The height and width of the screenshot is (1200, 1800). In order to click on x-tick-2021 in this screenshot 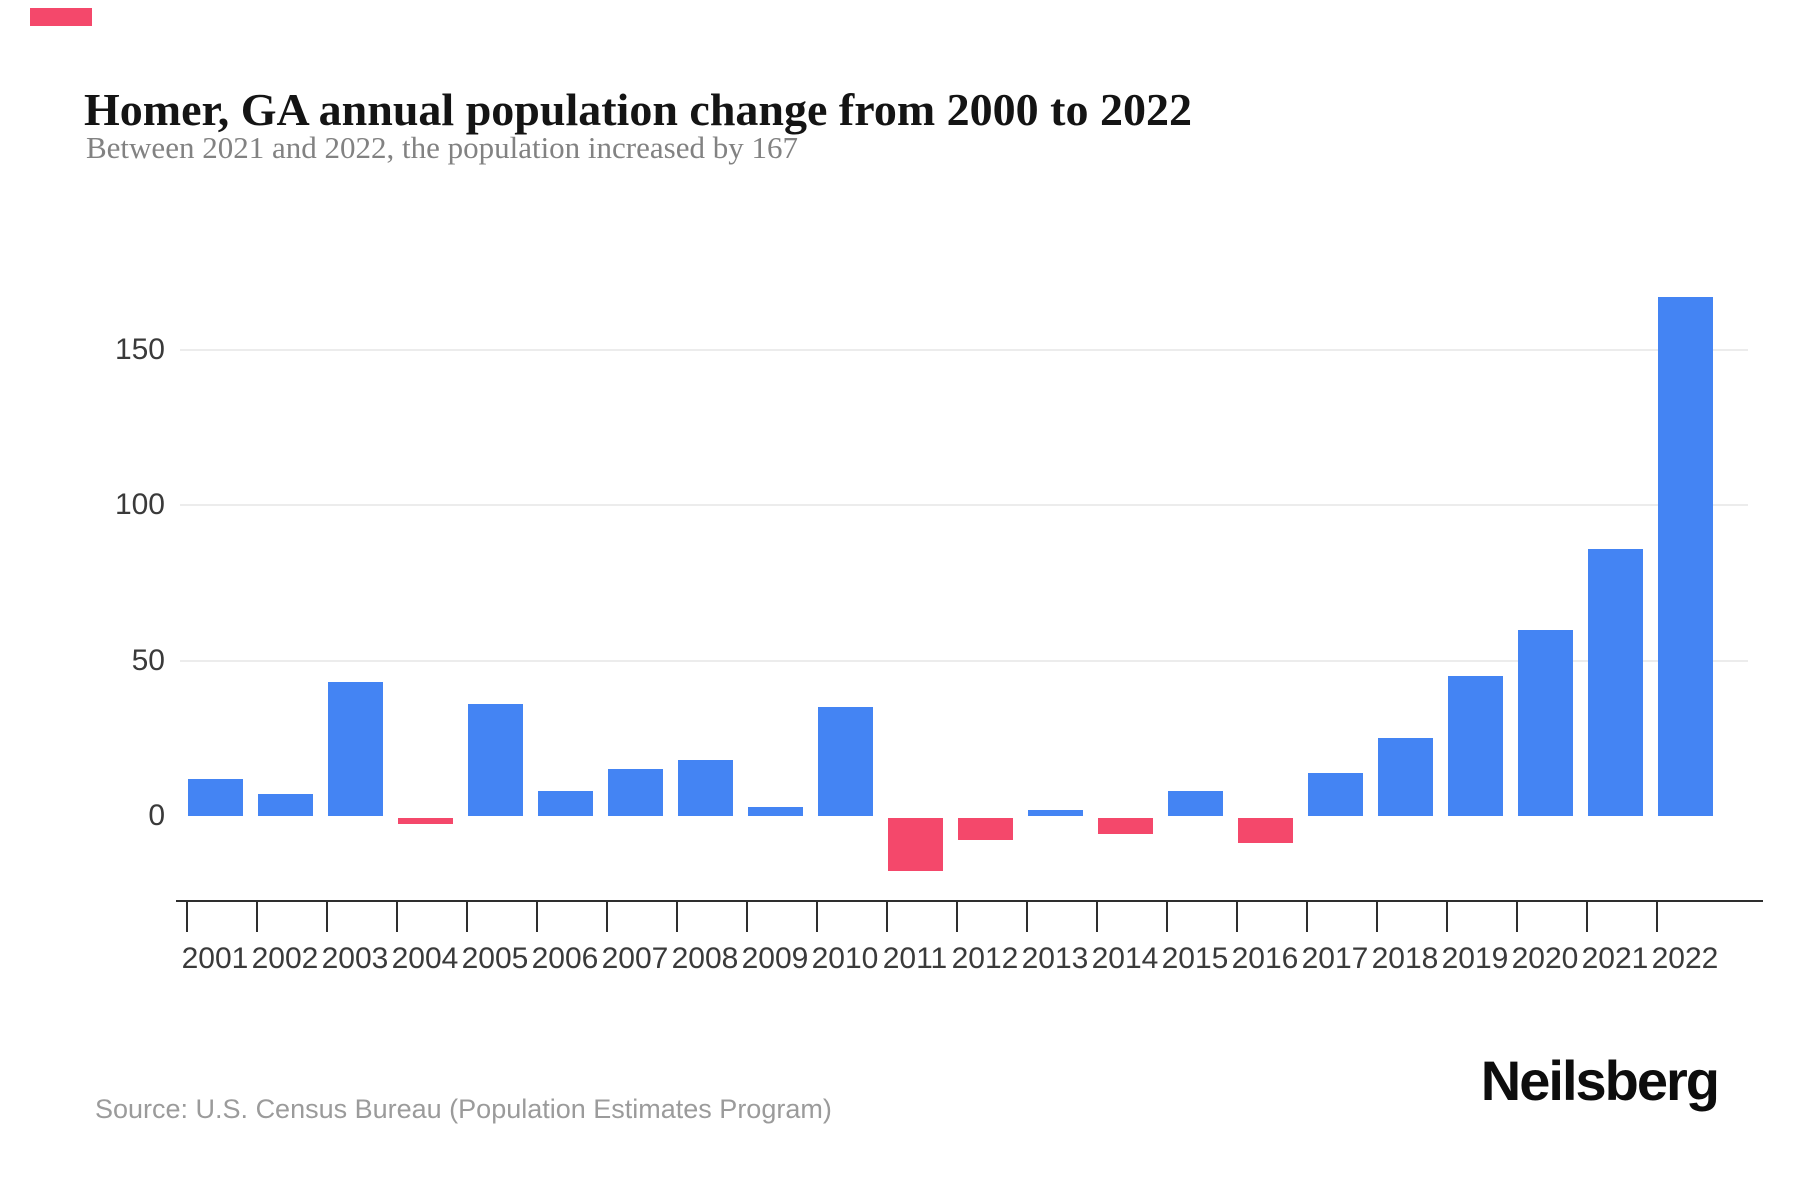, I will do `click(1586, 916)`.